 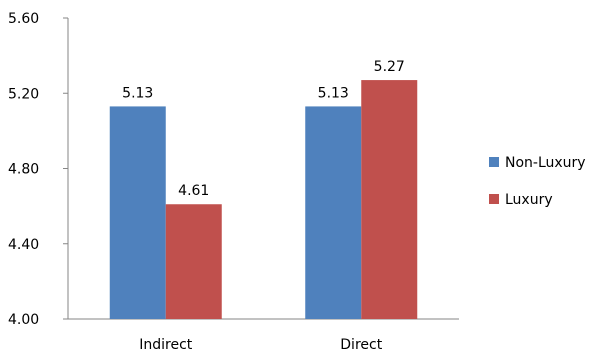 I want to click on y-tick-label: 4.40, so click(x=23, y=245).